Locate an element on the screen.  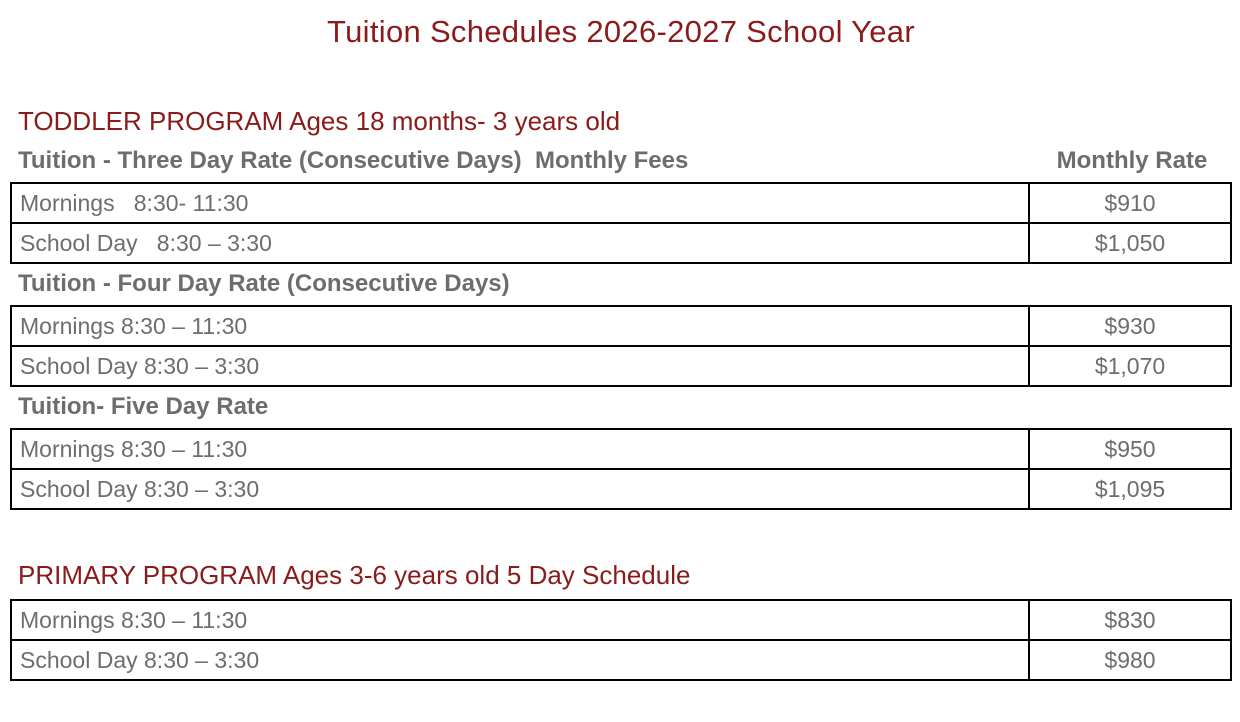
rate-value: $830 is located at coordinates (1130, 620).